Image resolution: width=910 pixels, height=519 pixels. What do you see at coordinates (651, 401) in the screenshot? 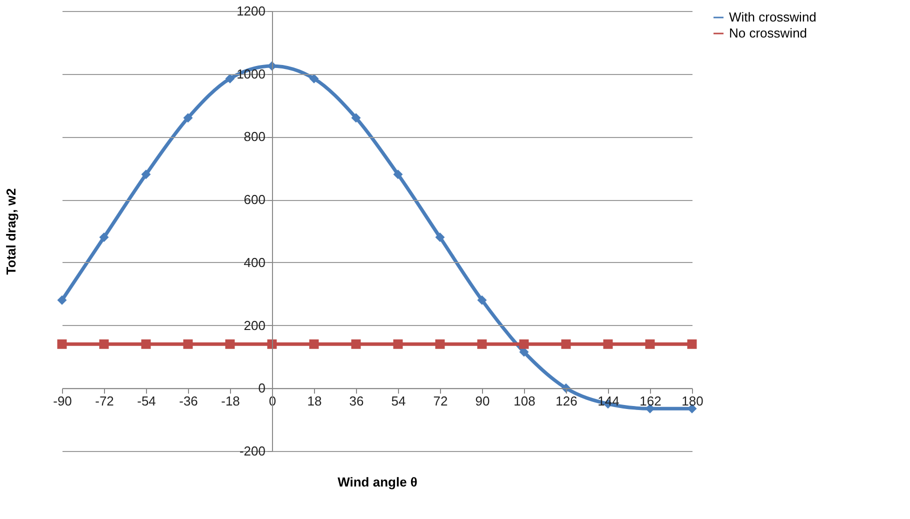
I see `x-tick-label: 162` at bounding box center [651, 401].